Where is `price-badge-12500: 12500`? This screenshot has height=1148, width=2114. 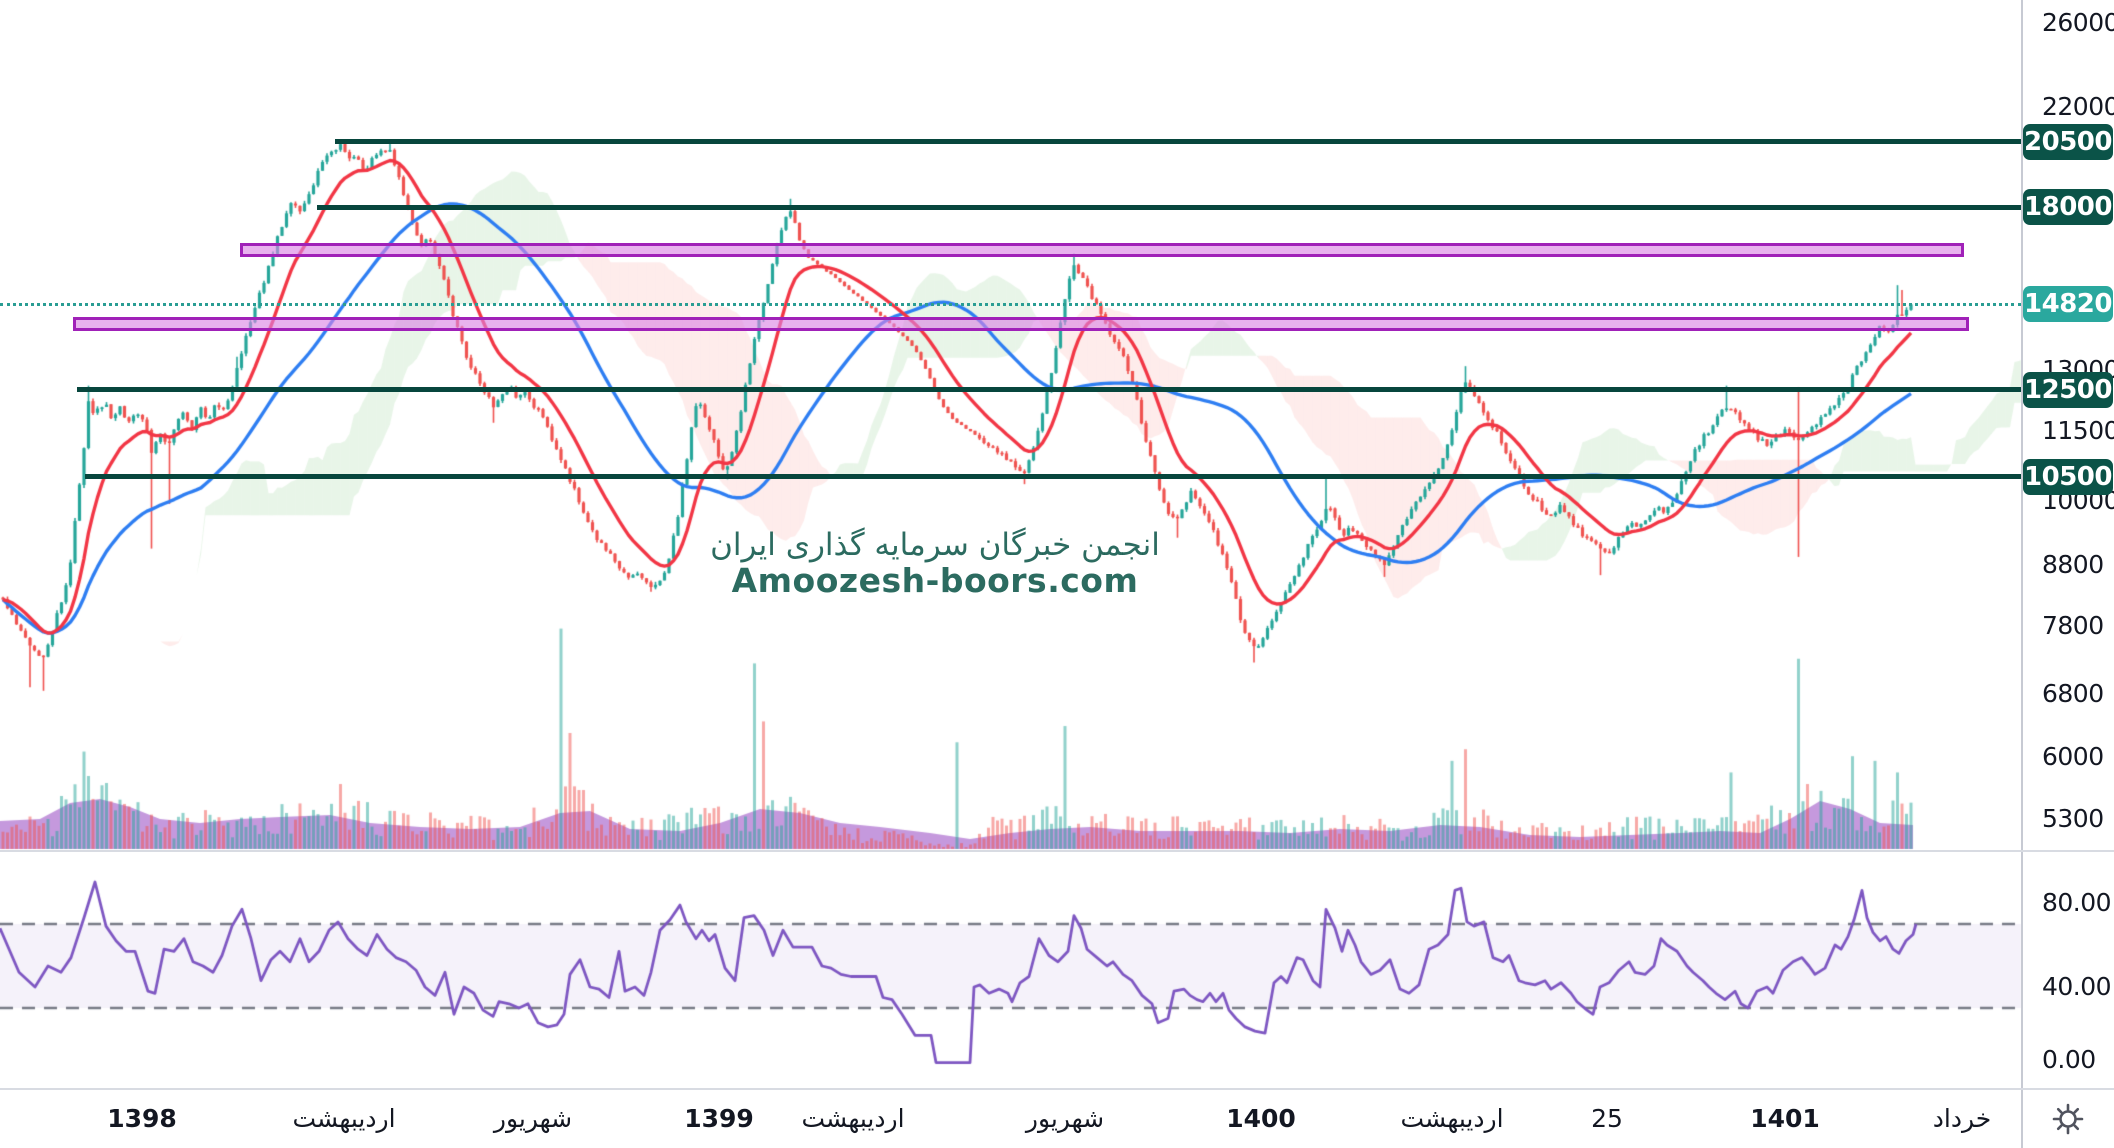
price-badge-12500: 12500 is located at coordinates (2068, 389).